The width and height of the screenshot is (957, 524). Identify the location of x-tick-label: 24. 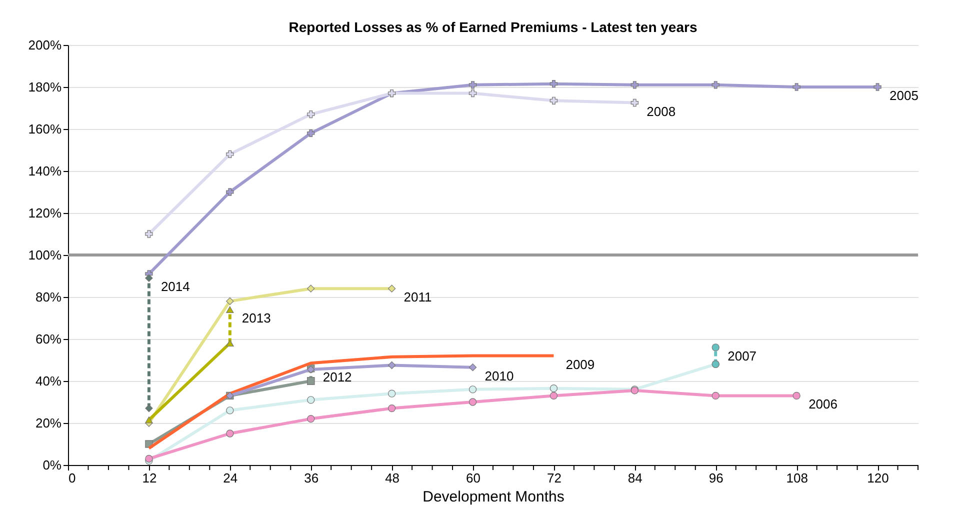
(230, 478).